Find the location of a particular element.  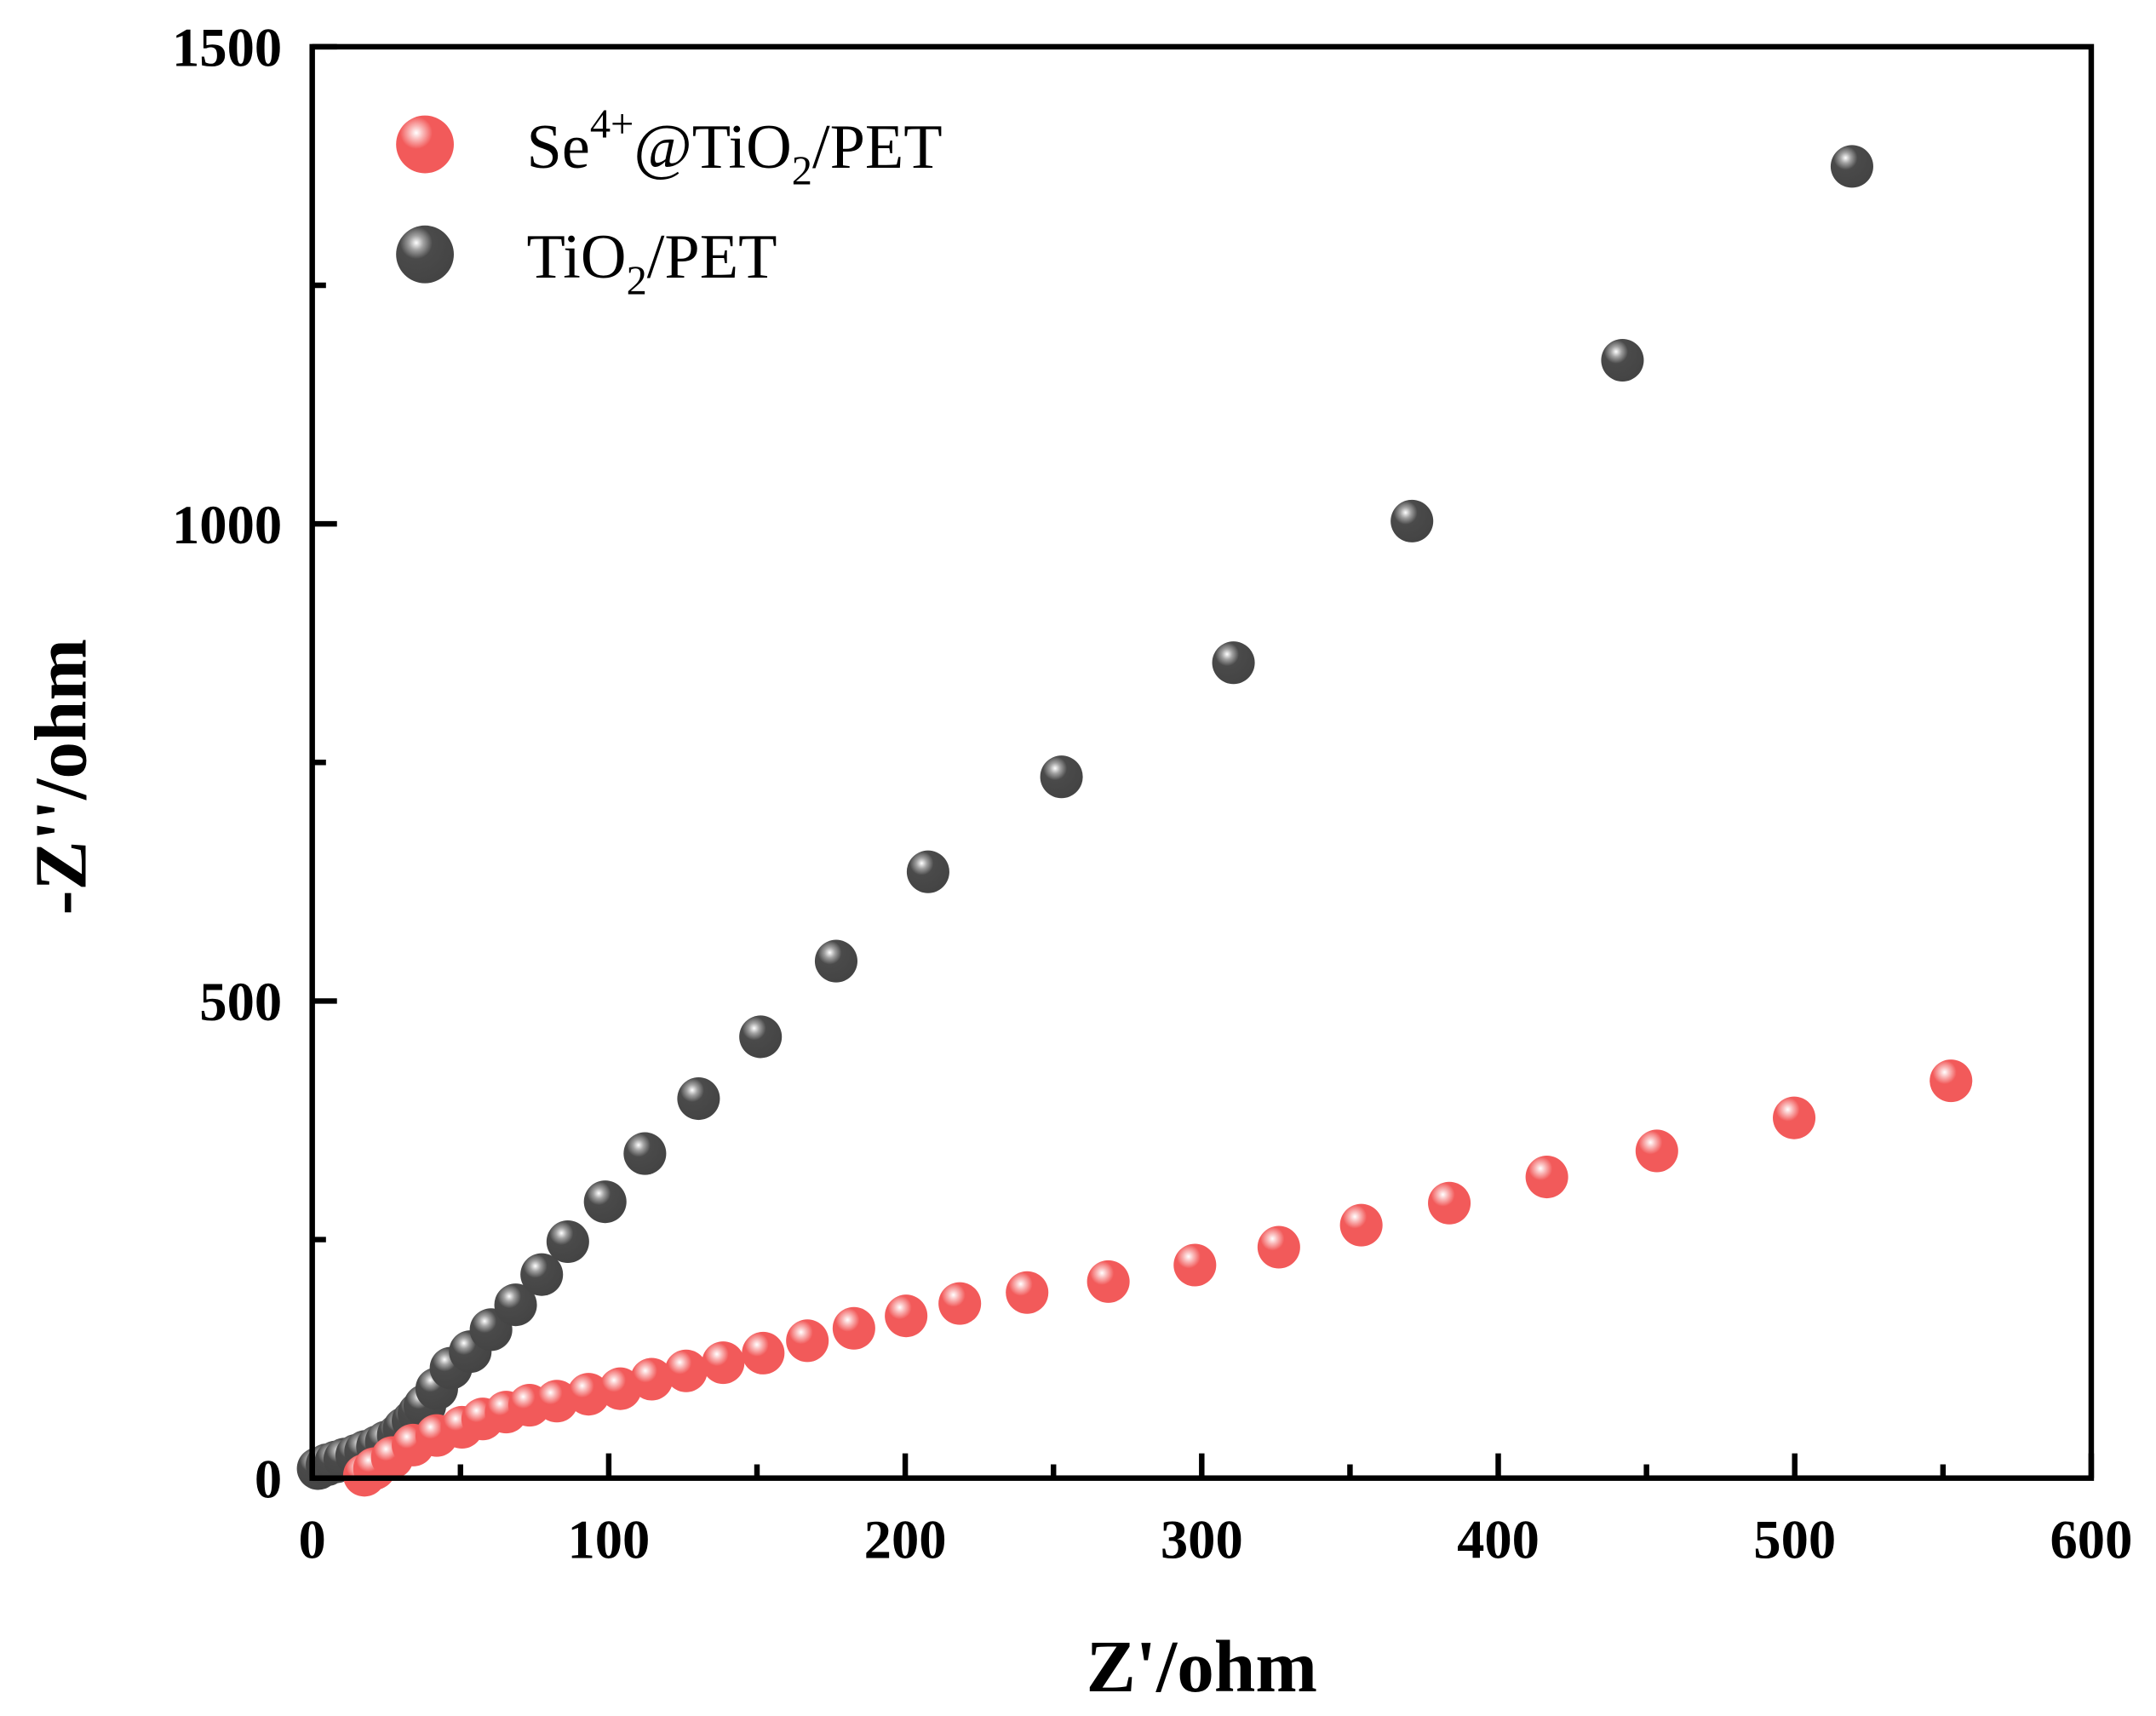

legend-label: Se4+@TiO2/PET is located at coordinates (735, 147).